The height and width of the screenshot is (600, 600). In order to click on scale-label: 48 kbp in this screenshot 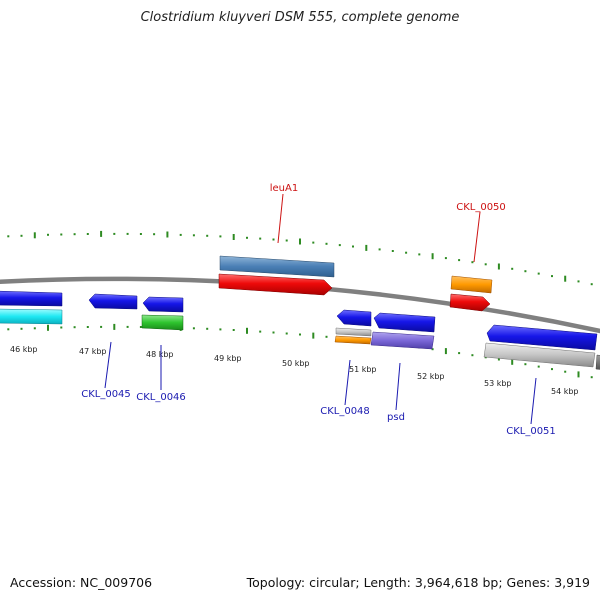, I will do `click(160, 354)`.